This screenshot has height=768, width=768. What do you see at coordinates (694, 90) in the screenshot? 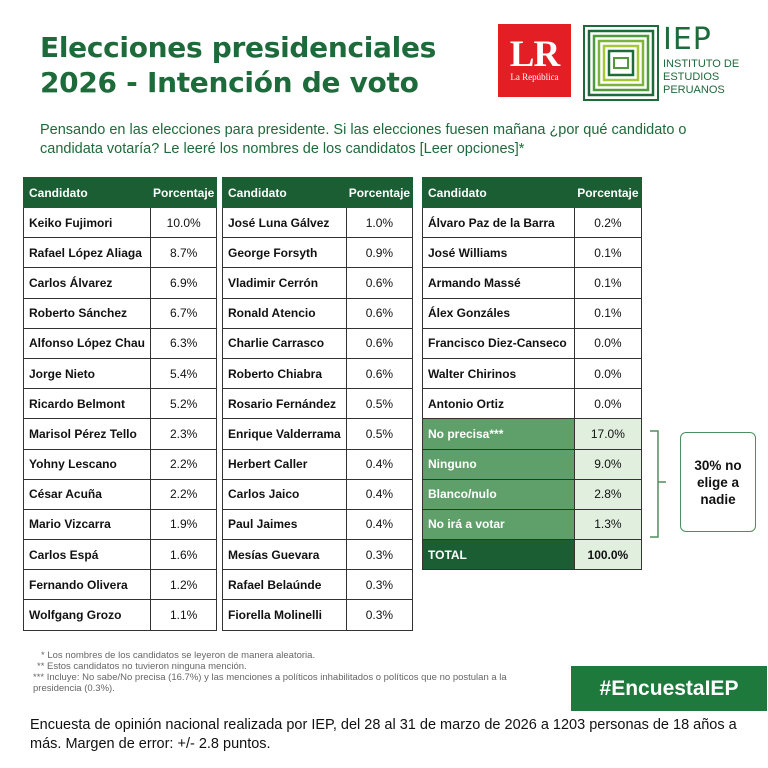
I see `iep-sub-line-3: PERUANOS` at bounding box center [694, 90].